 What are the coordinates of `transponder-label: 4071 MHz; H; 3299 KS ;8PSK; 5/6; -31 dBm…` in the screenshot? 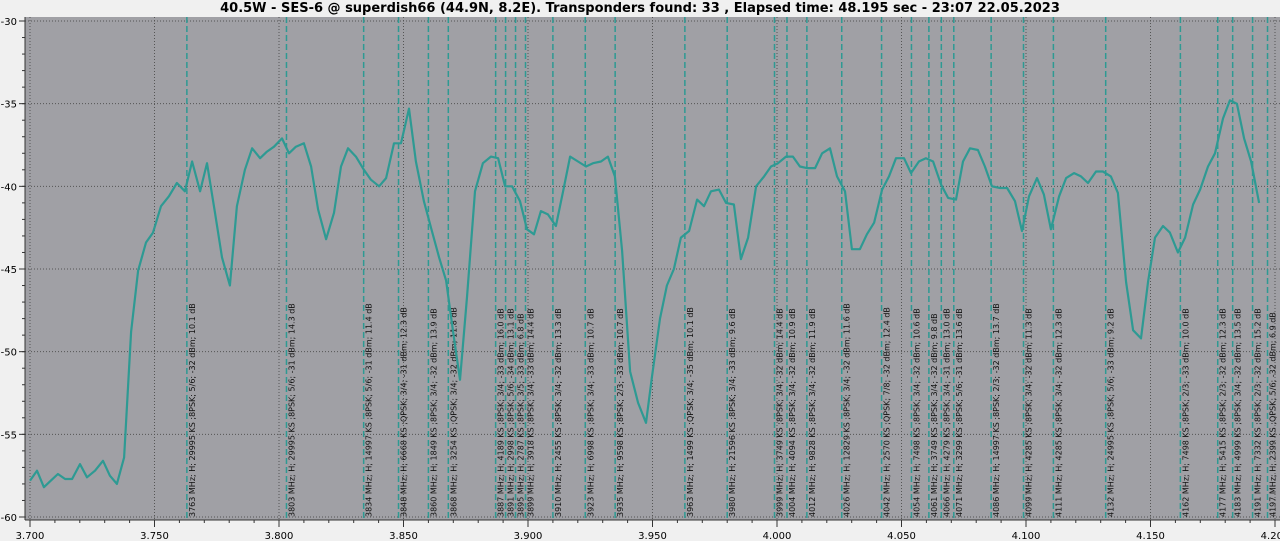 It's located at (959, 412).